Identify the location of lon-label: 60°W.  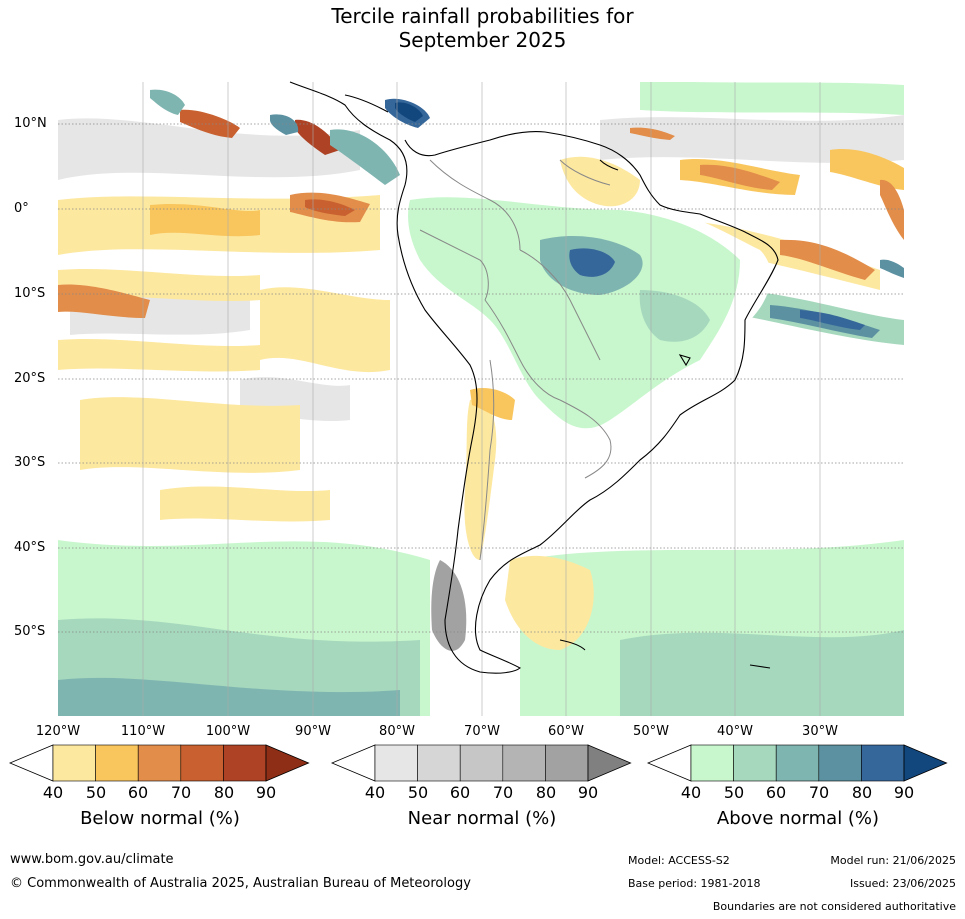
(566, 731).